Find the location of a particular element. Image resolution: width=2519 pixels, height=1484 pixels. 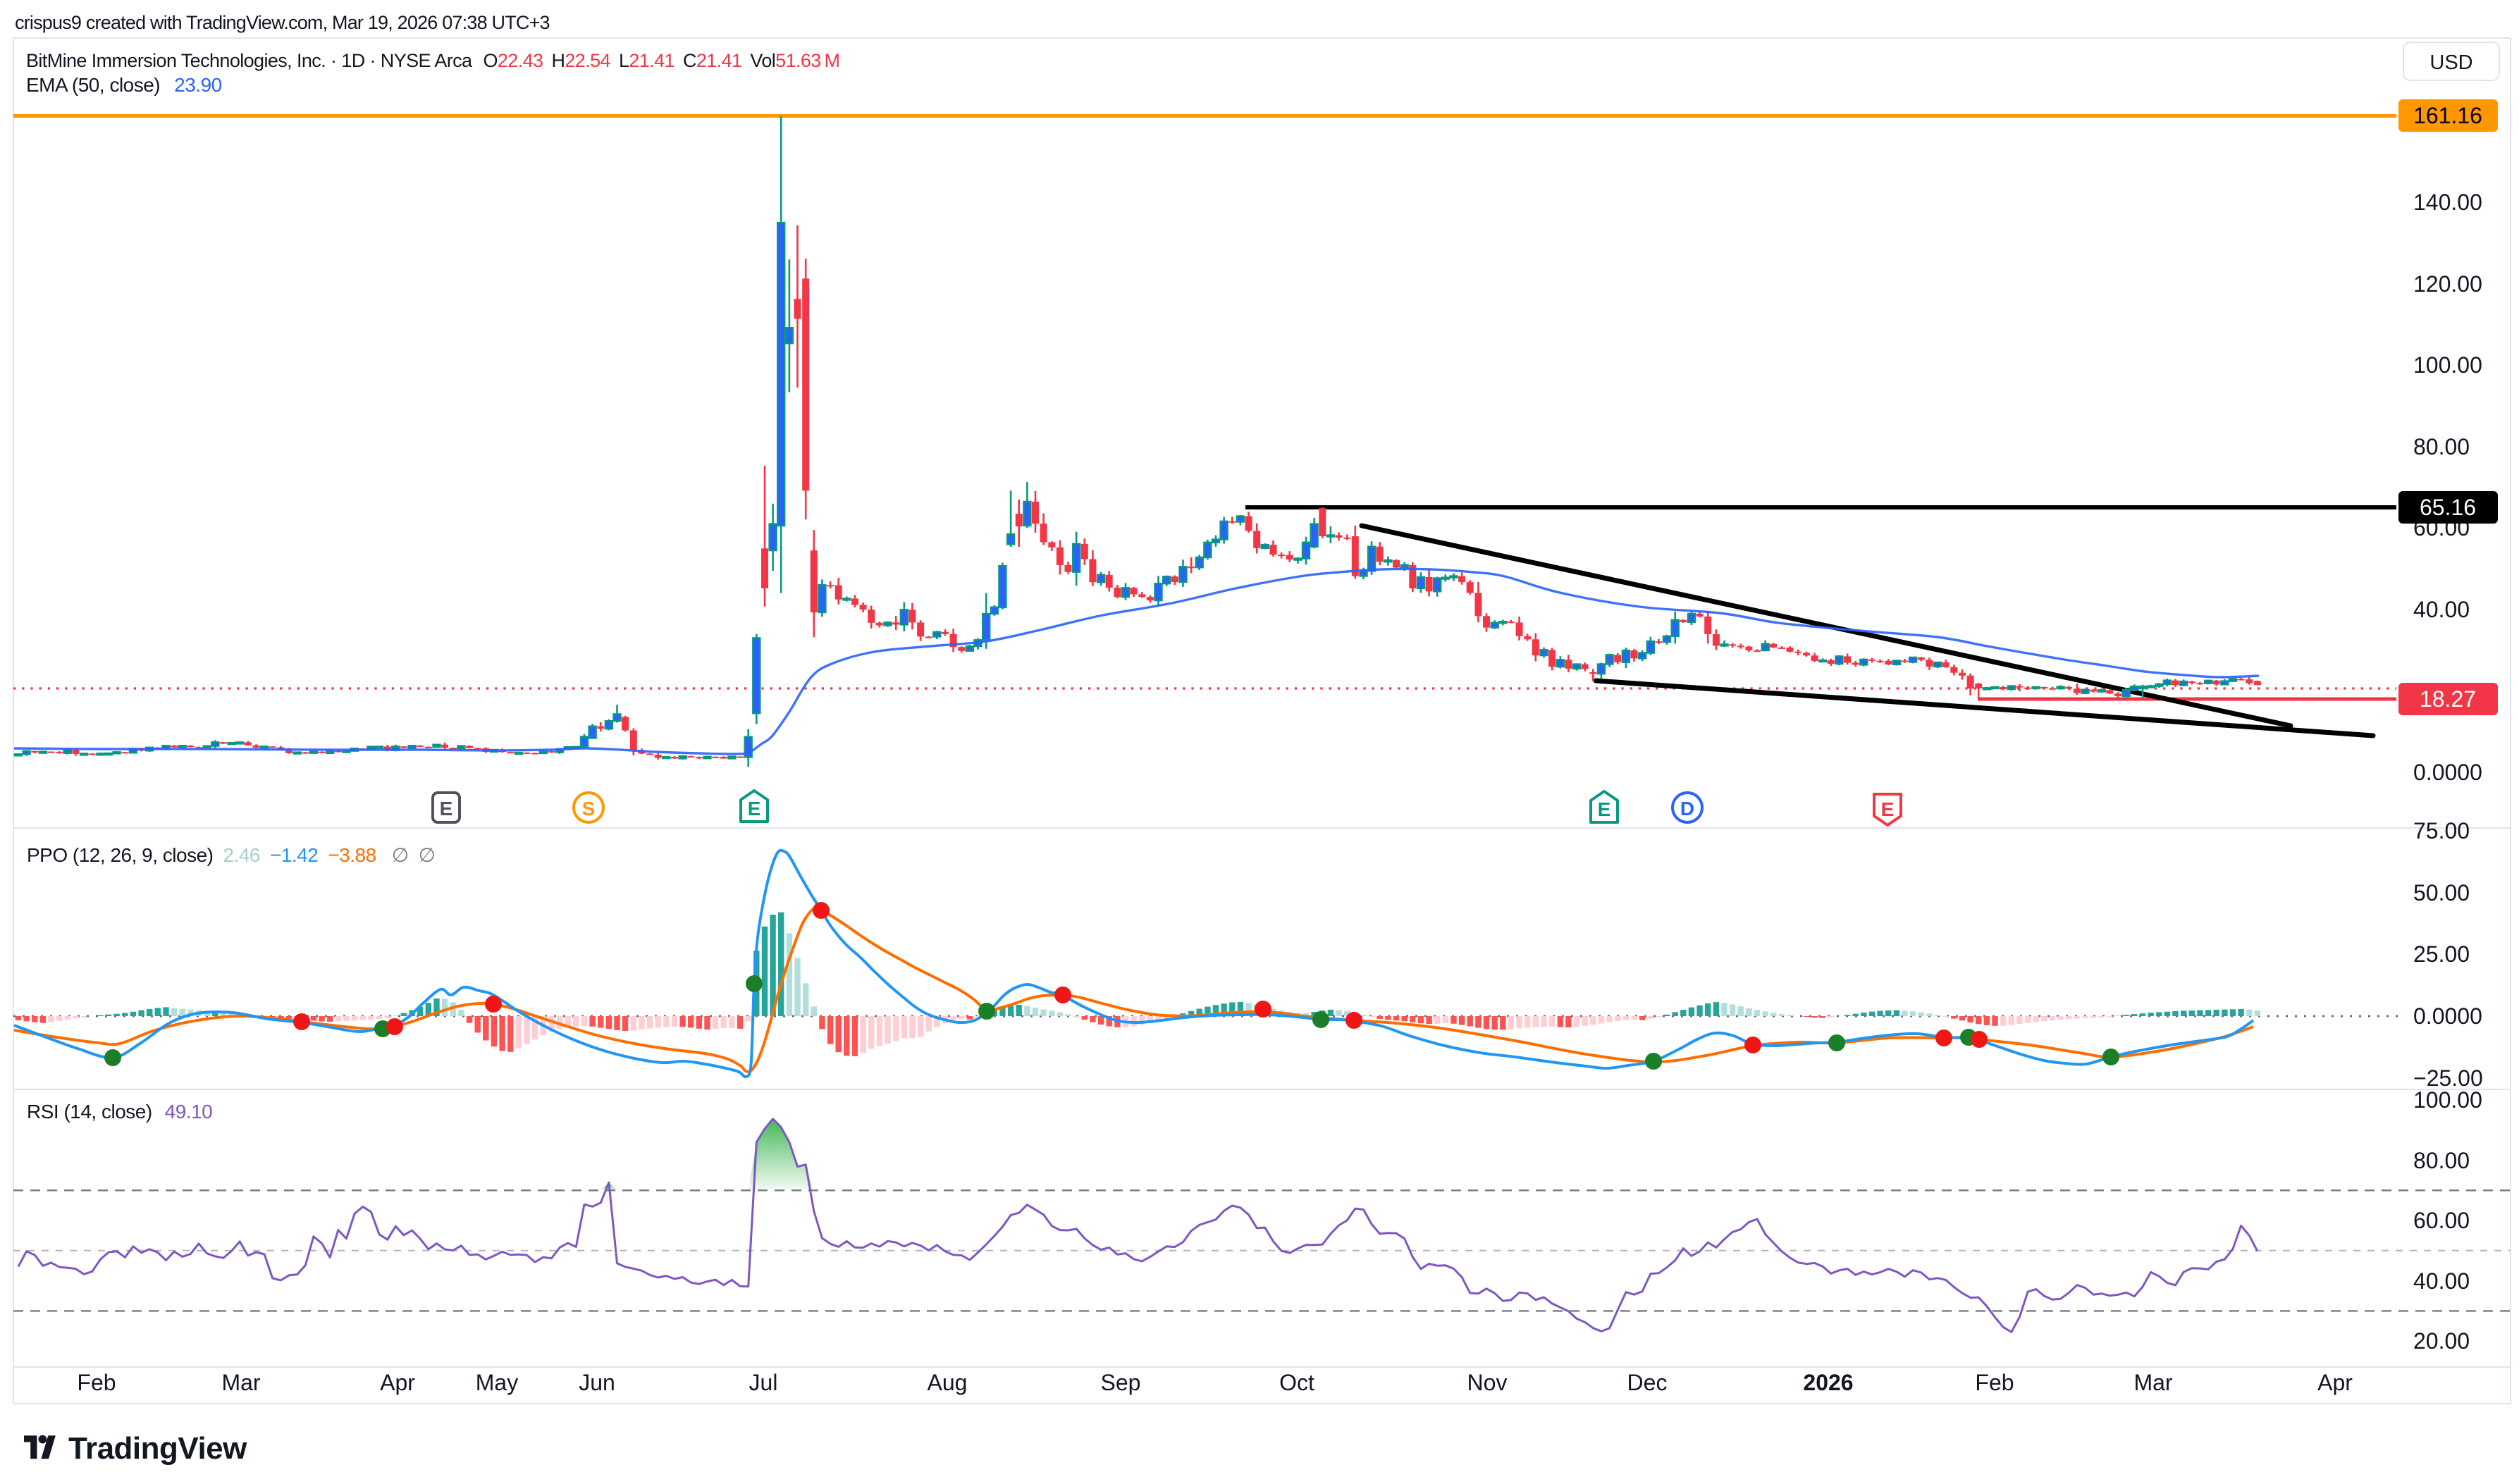

svg-text: May is located at coordinates (497, 1382).